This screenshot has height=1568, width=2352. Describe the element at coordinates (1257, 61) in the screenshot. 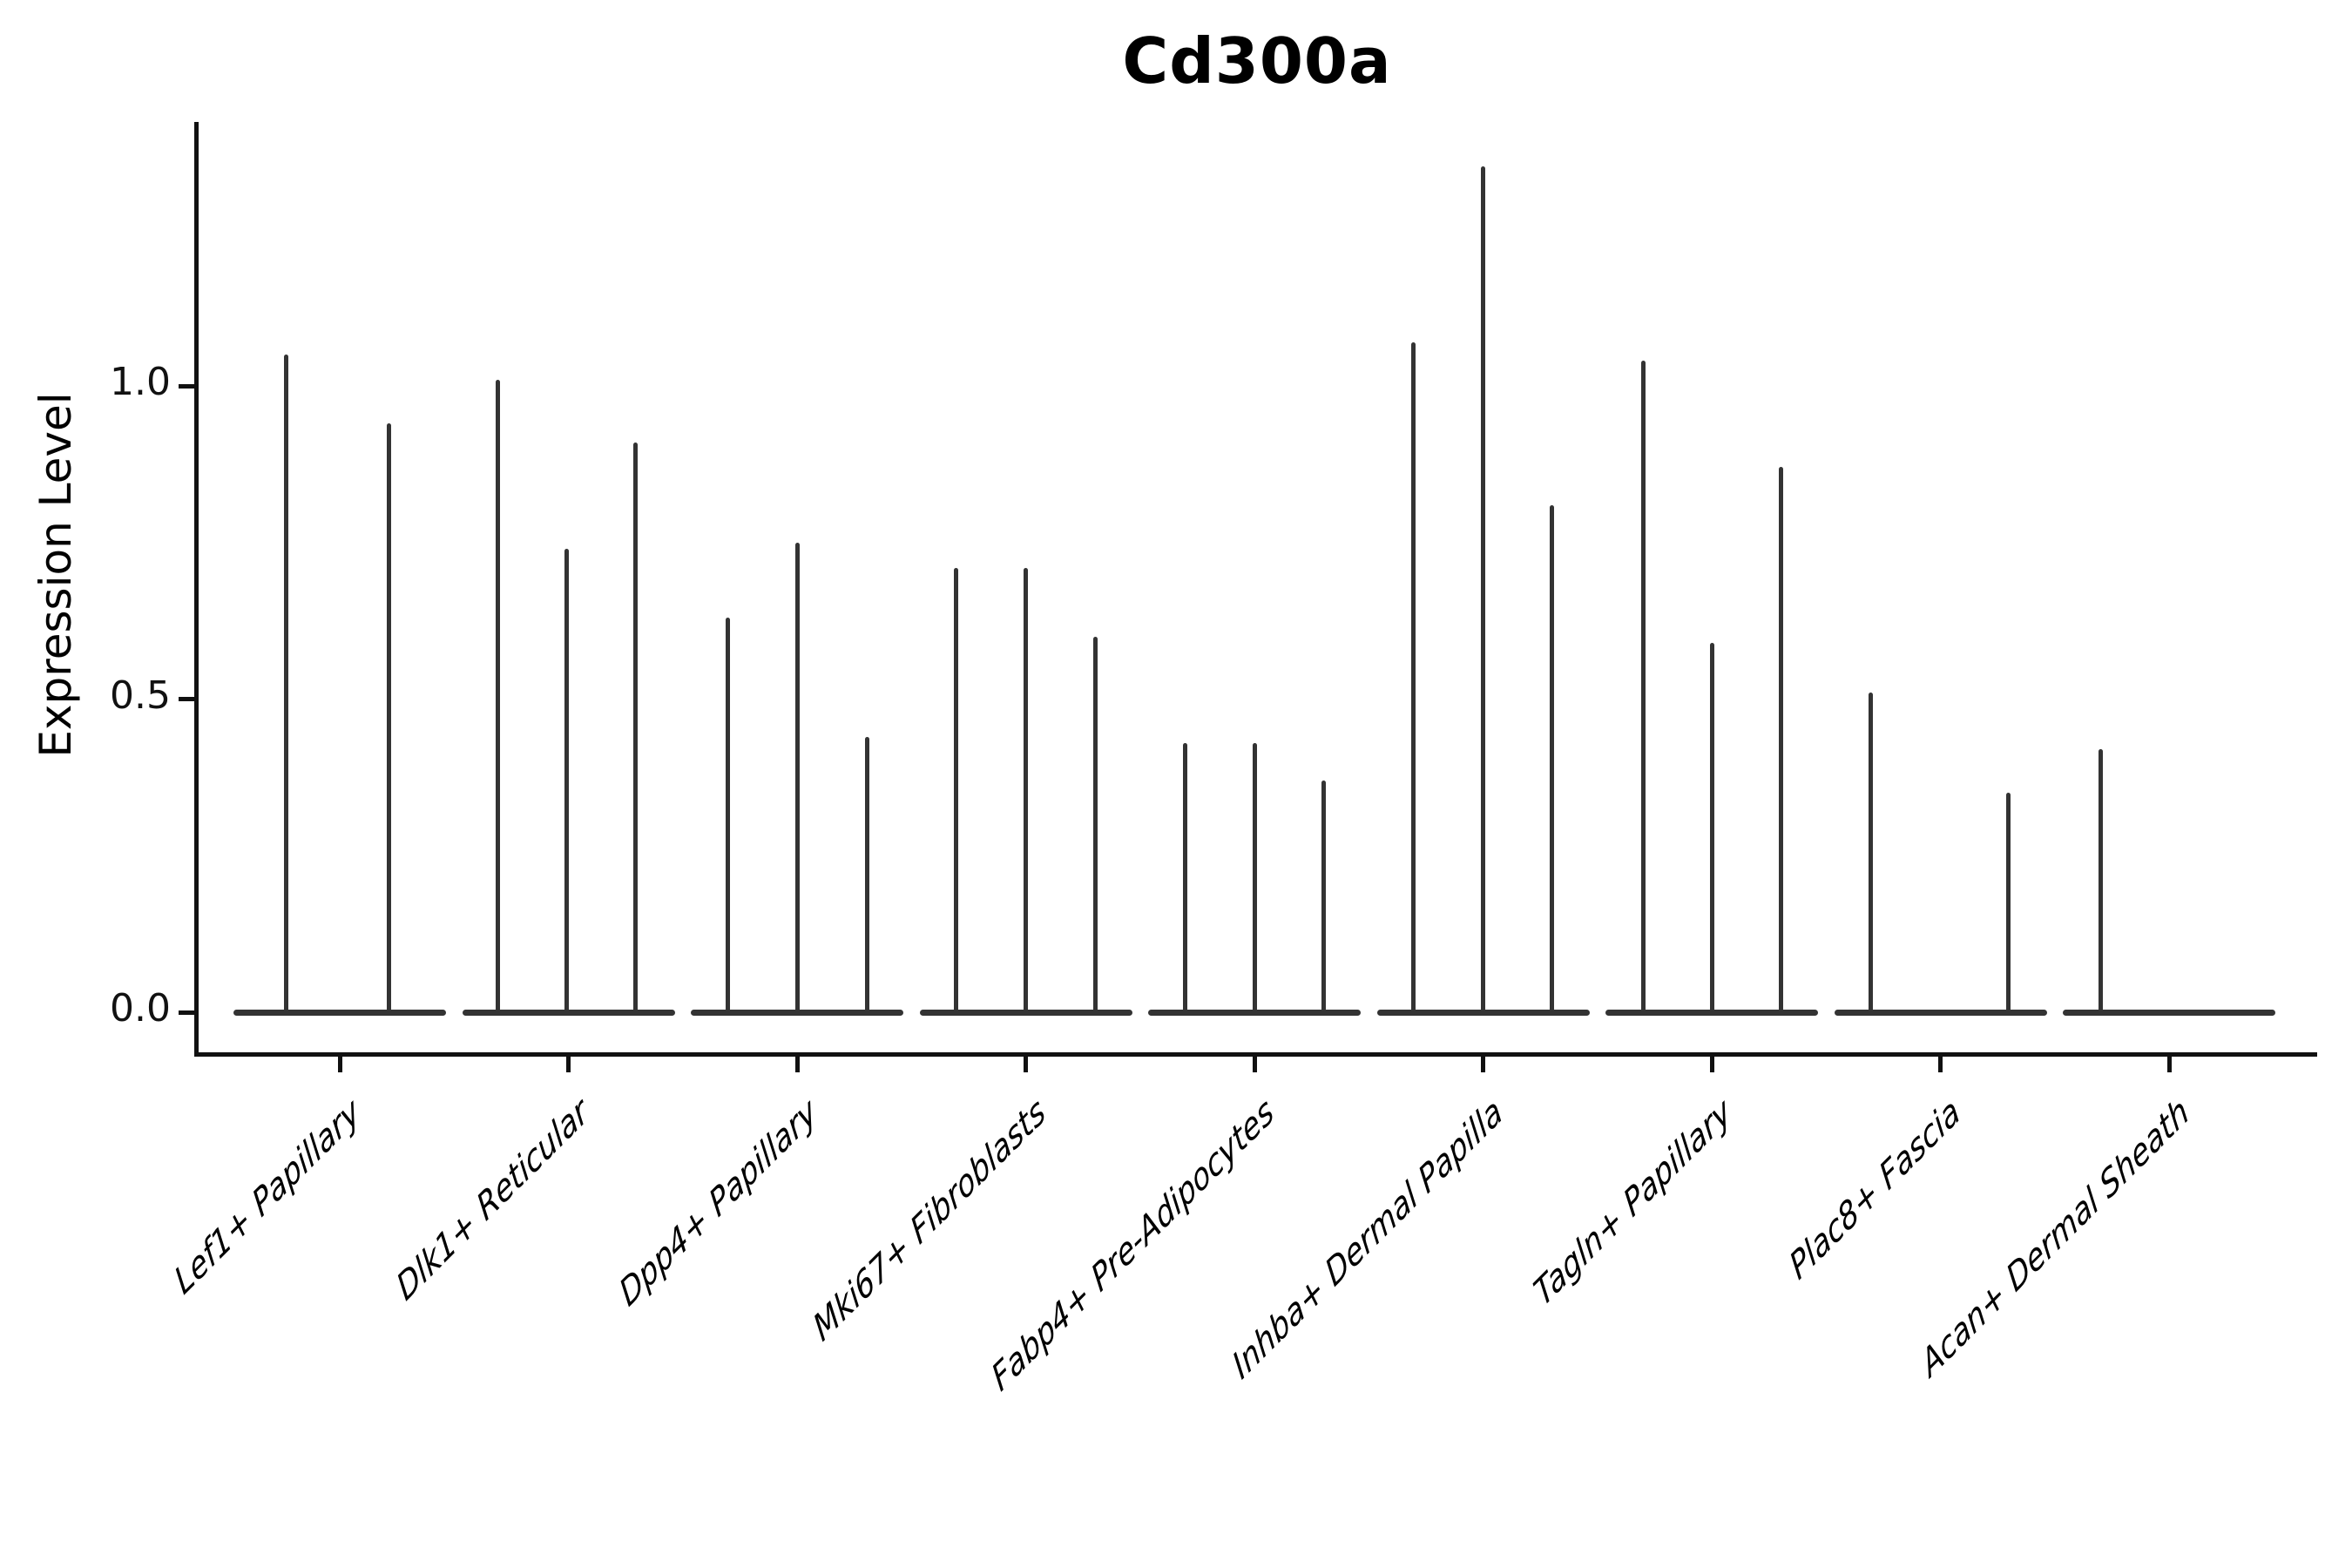

I see `chart-title: Cd300a` at that location.